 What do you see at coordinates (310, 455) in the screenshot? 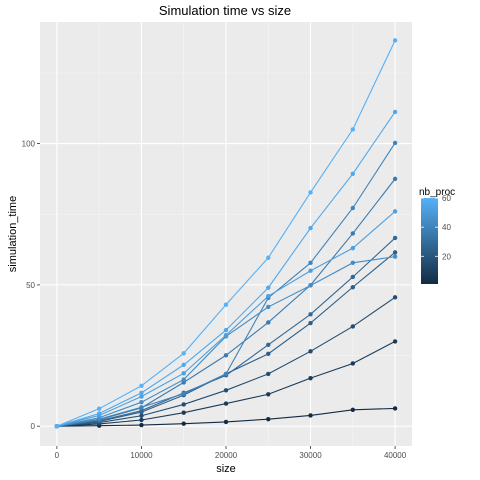
I see `x-tick-label: 30000` at bounding box center [310, 455].